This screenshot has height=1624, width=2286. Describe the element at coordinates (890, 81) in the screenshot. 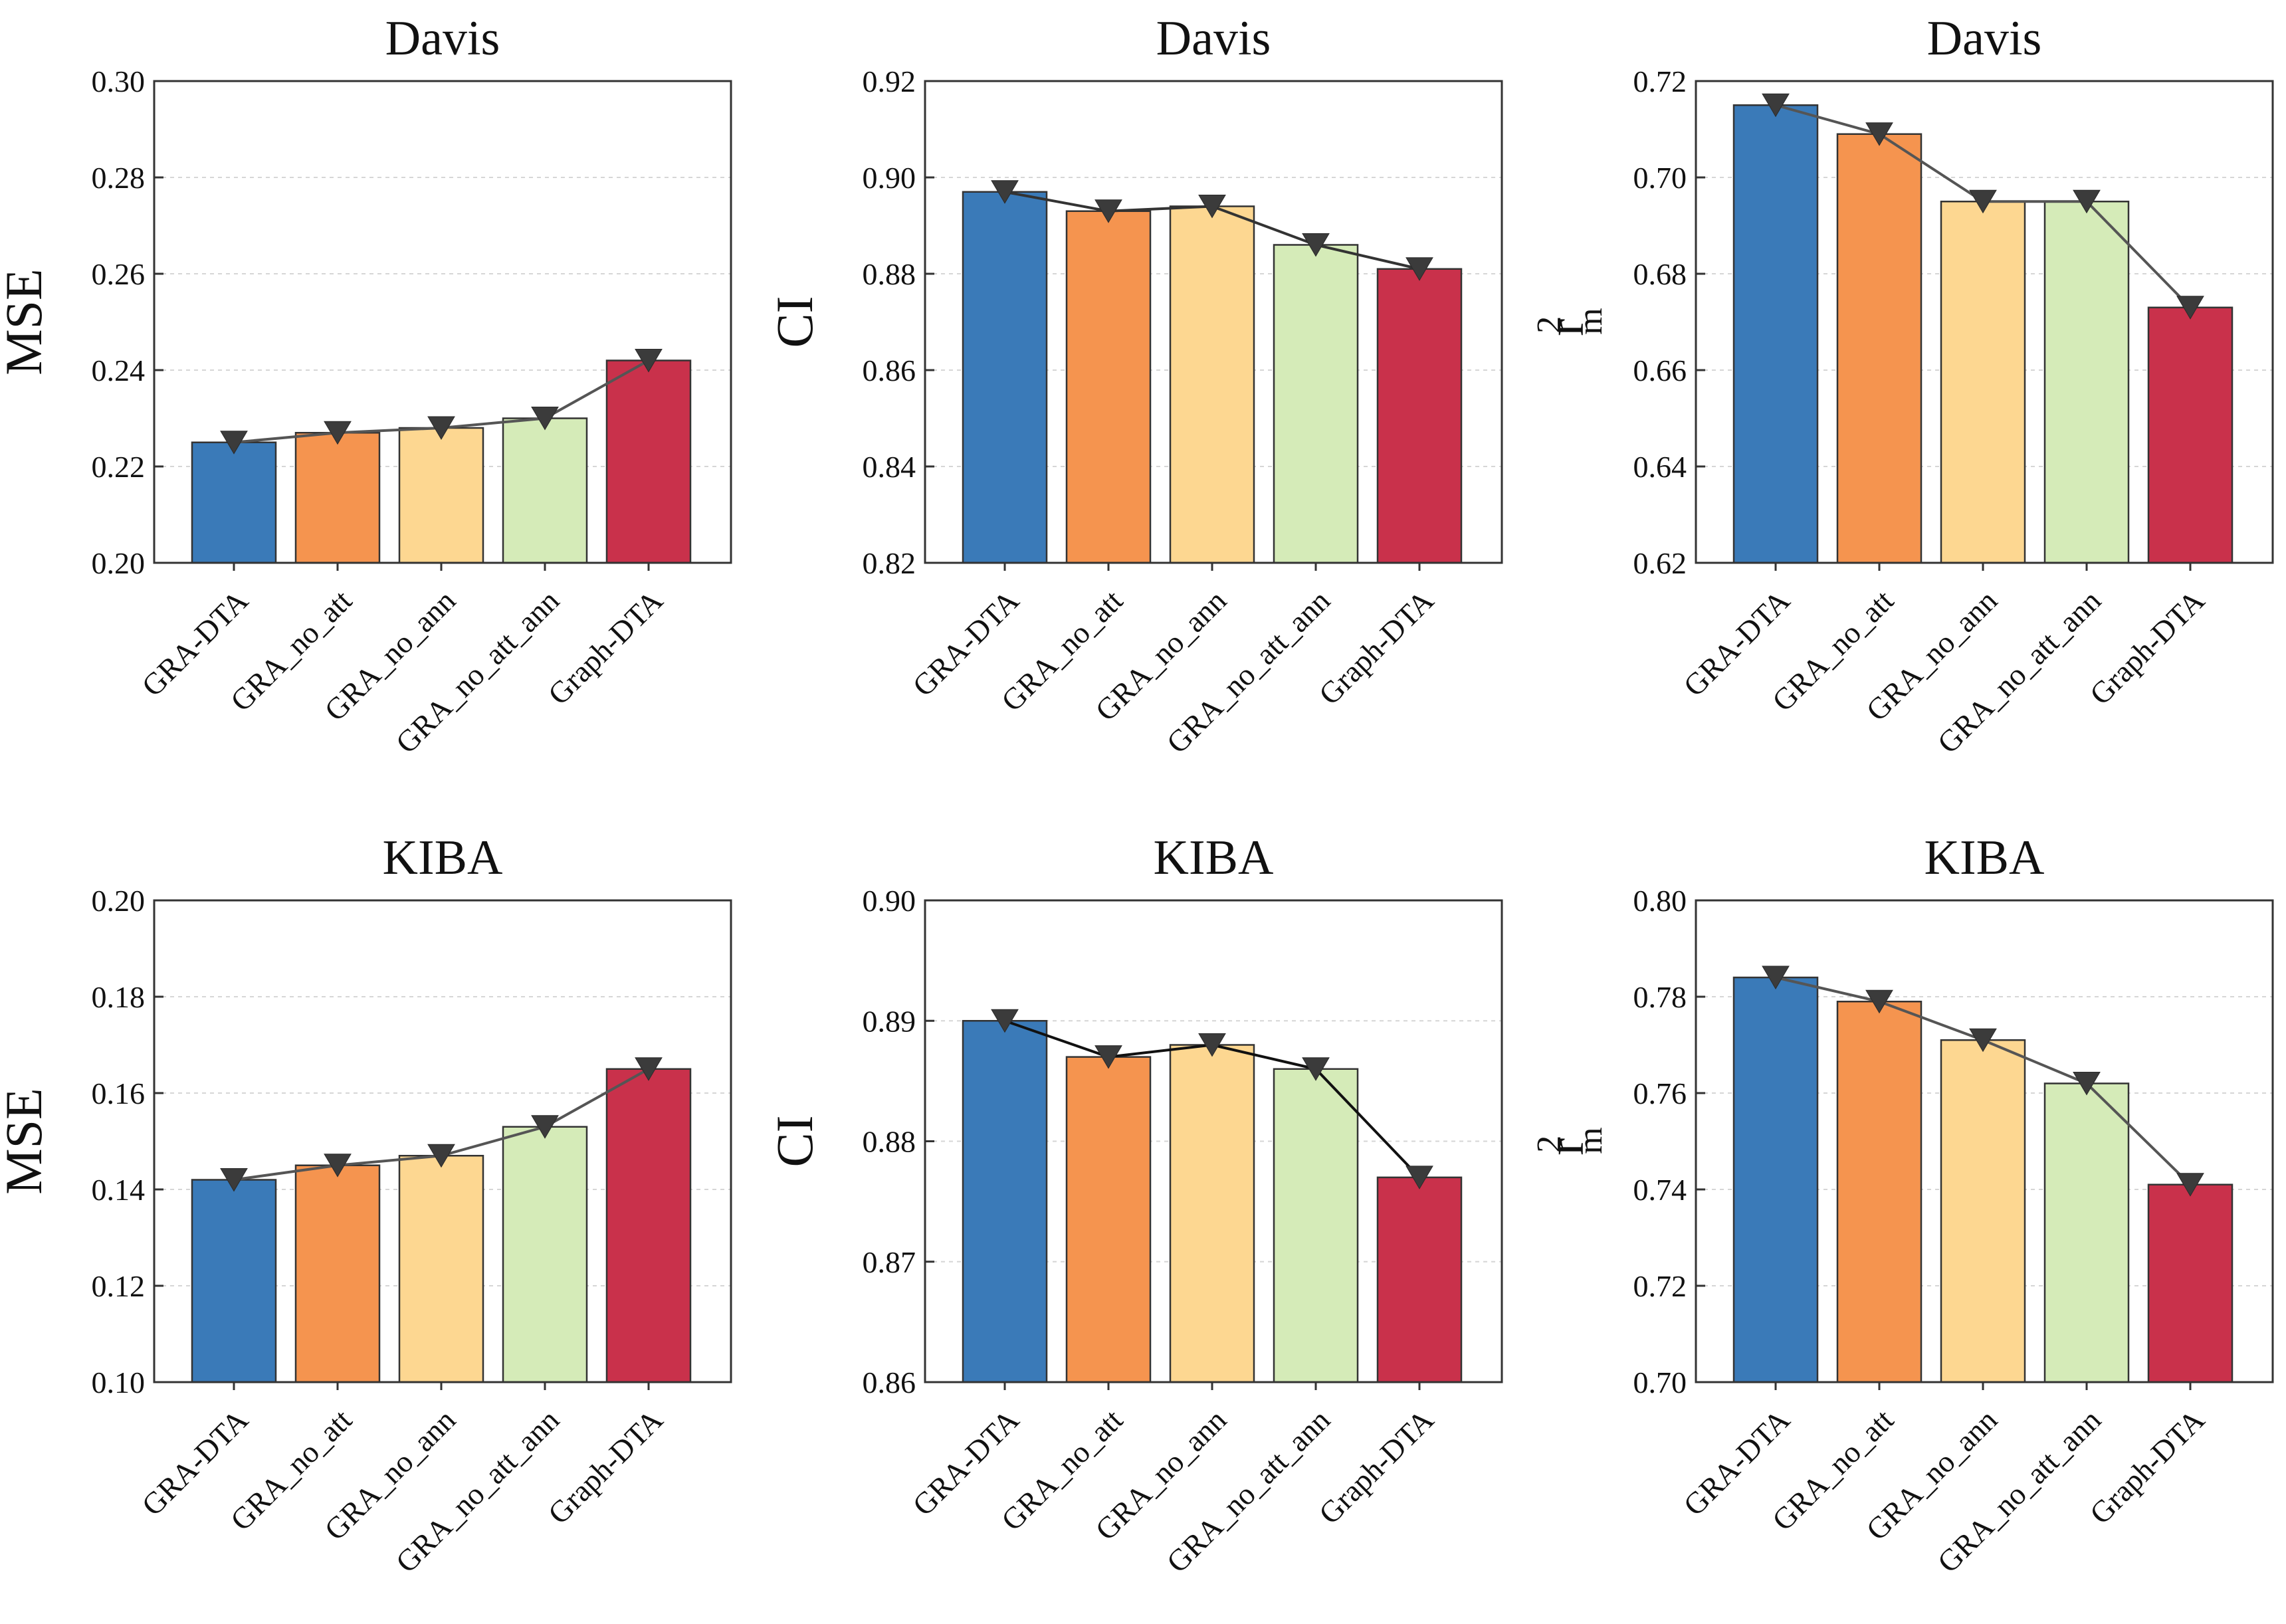

I see `y-tick-label: 0.92` at that location.